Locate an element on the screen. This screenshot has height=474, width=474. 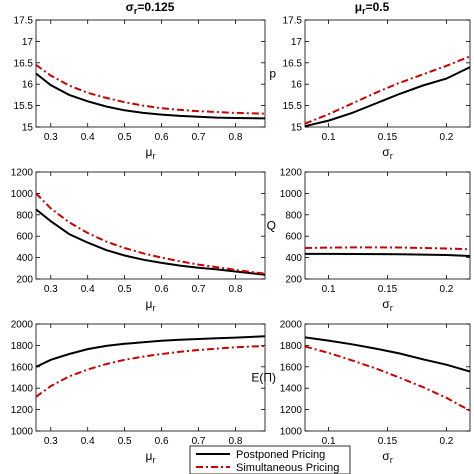
y-axis-label: p is located at coordinates (272, 74).